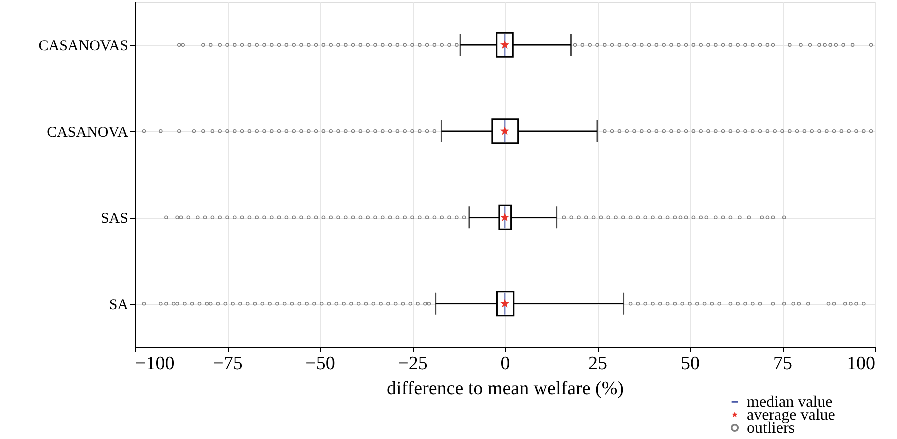 The image size is (897, 439). Describe the element at coordinates (114, 219) in the screenshot. I see `y-tick-label: SAS` at that location.